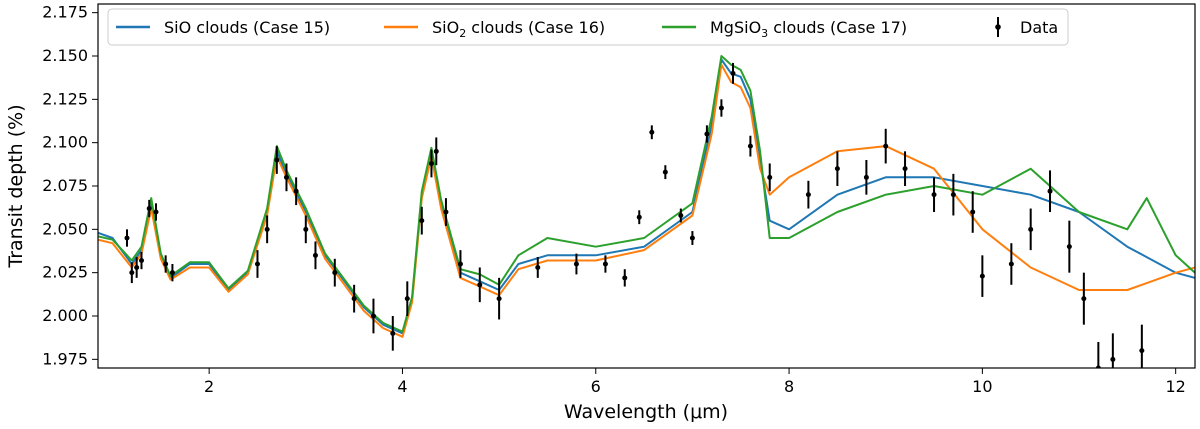  What do you see at coordinates (1175, 386) in the screenshot?
I see `x-tick-label: 12` at bounding box center [1175, 386].